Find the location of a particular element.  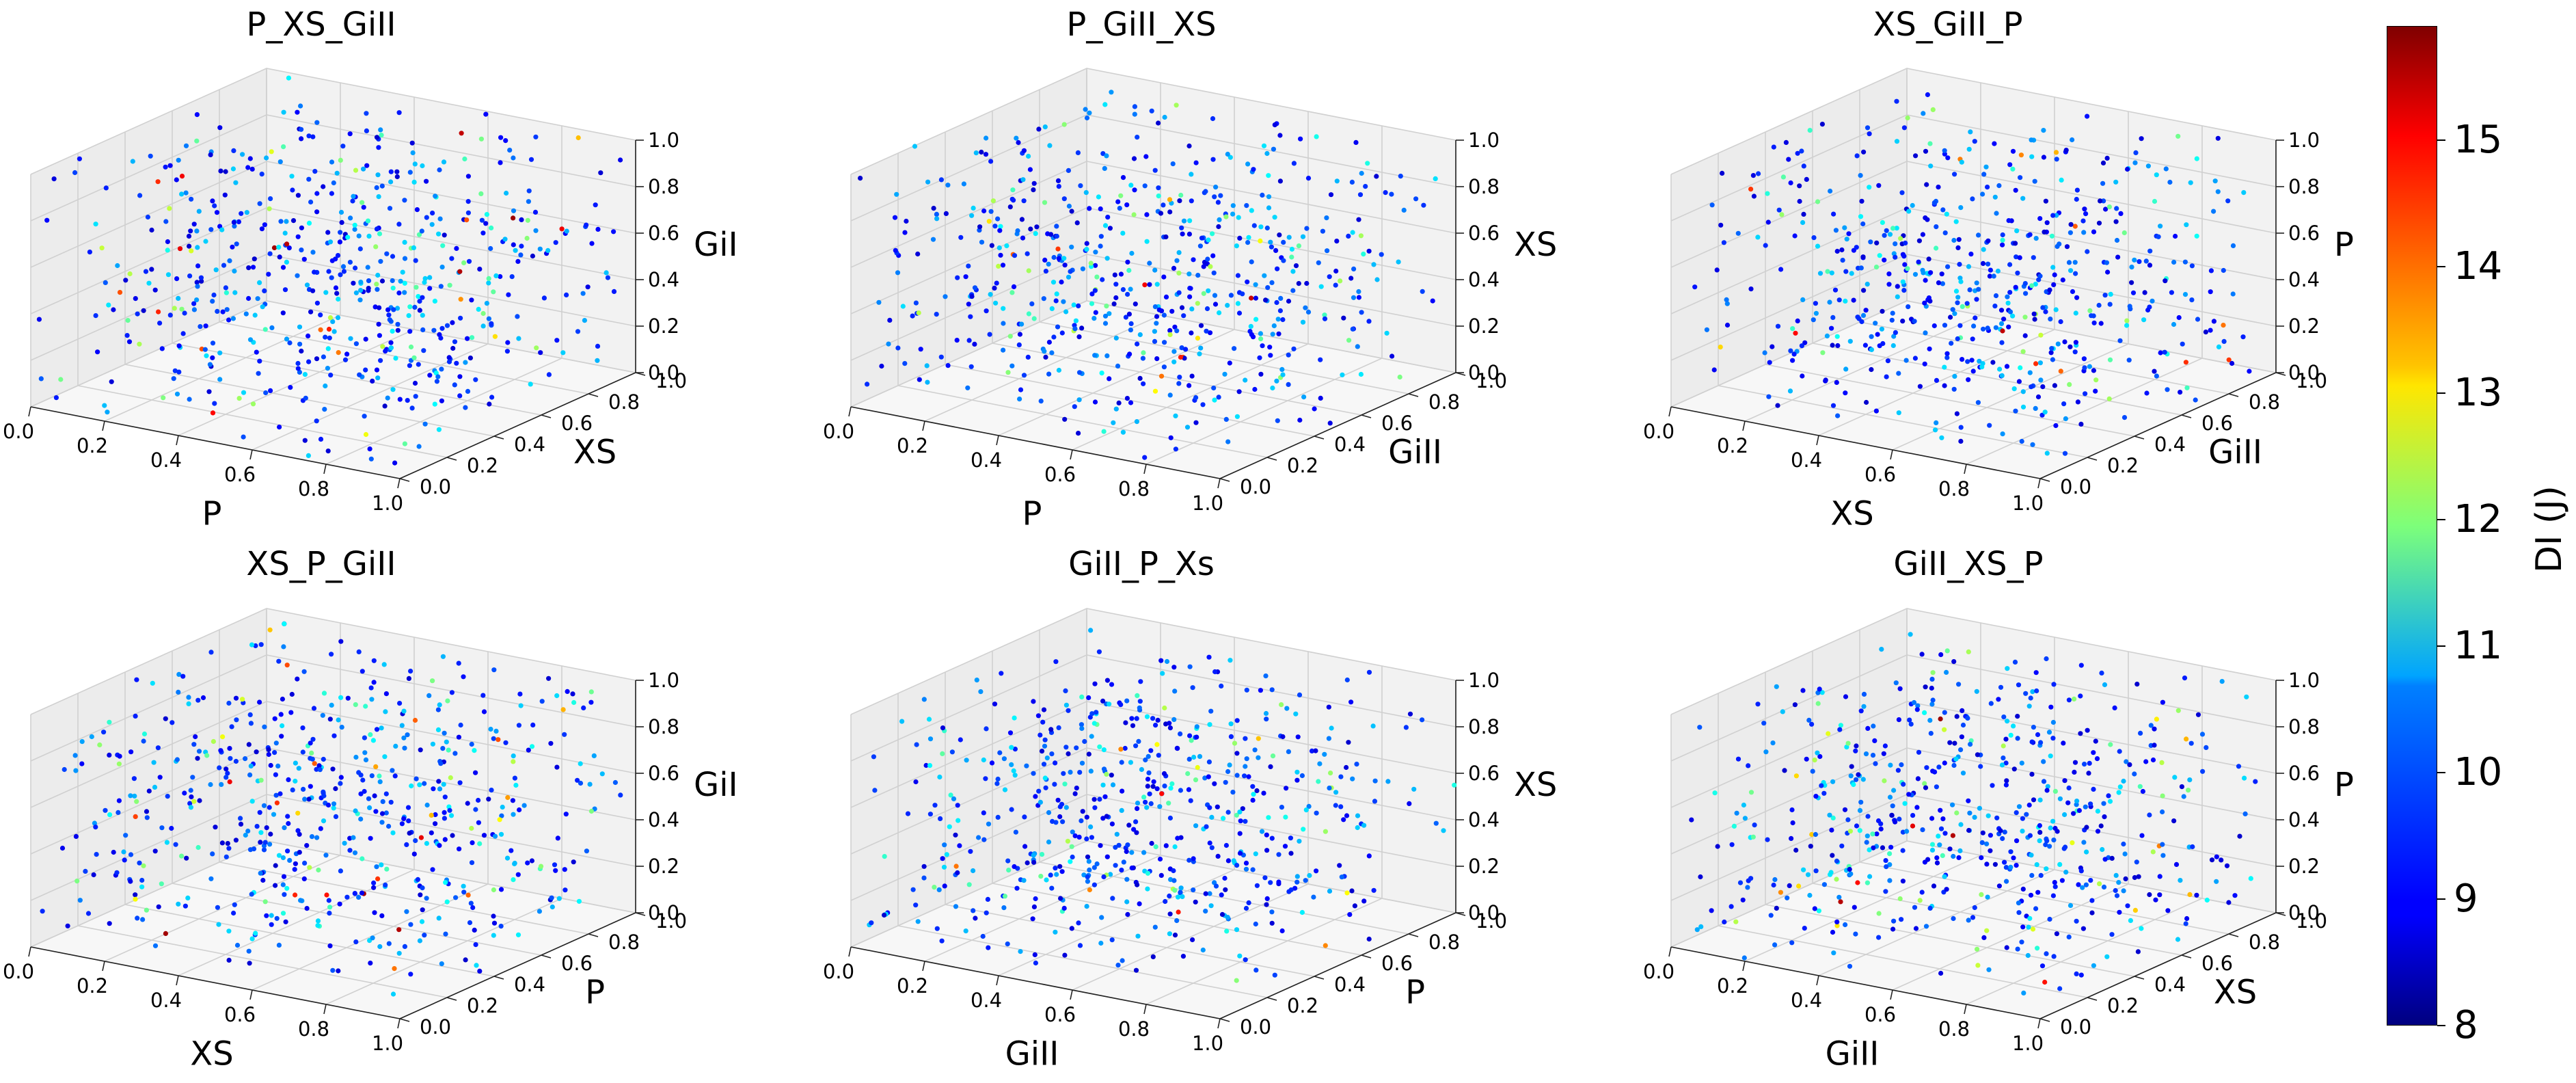

y-tick-label: 0.8 is located at coordinates (2264, 943).